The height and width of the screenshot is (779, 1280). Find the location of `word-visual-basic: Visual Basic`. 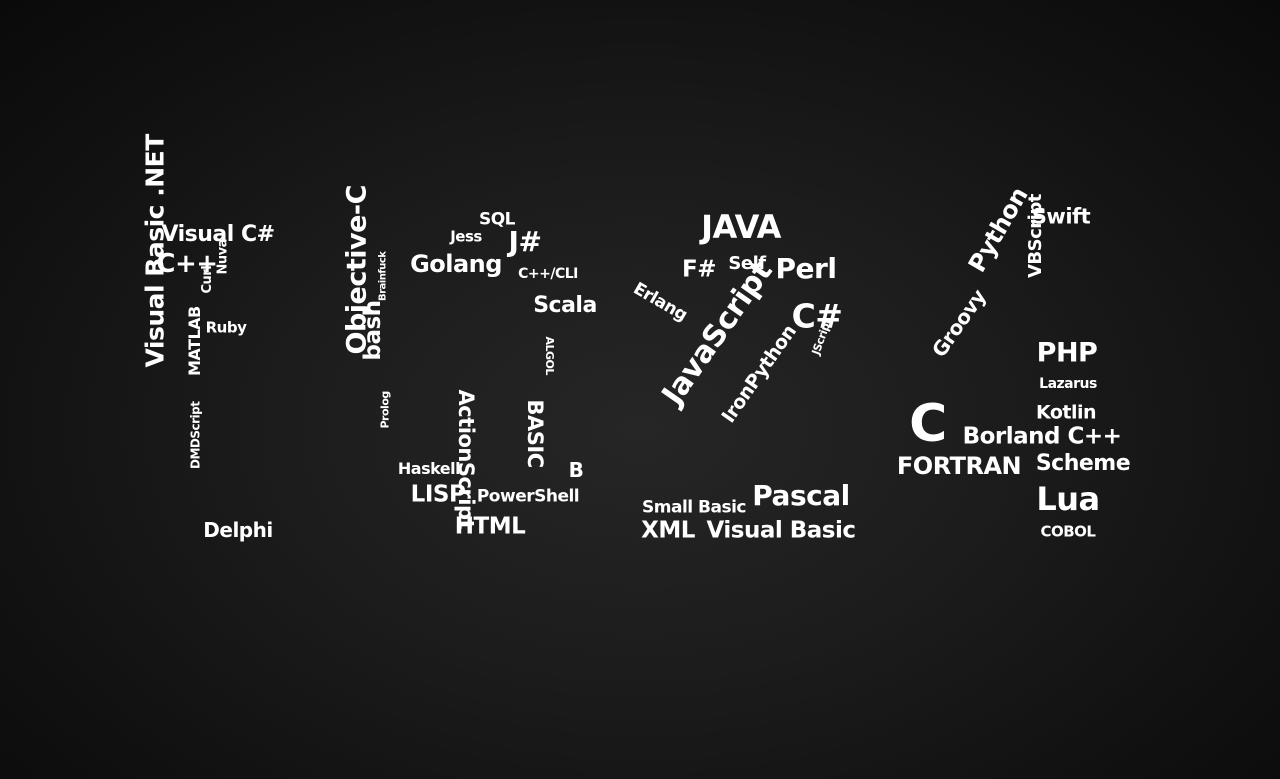

word-visual-basic: Visual Basic is located at coordinates (781, 530).